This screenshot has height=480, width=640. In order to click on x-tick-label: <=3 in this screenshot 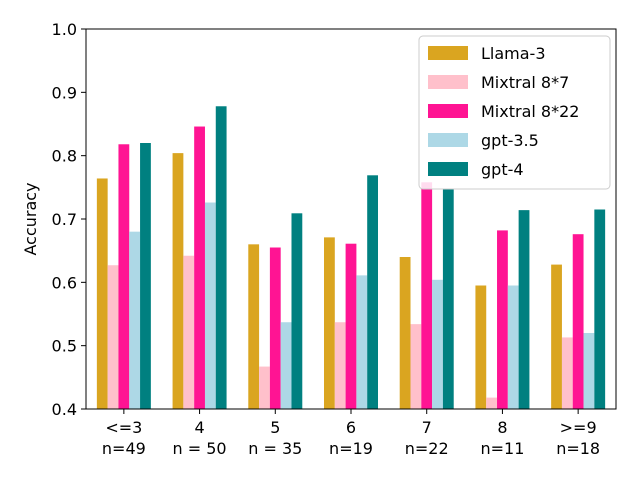, I will do `click(123, 427)`.